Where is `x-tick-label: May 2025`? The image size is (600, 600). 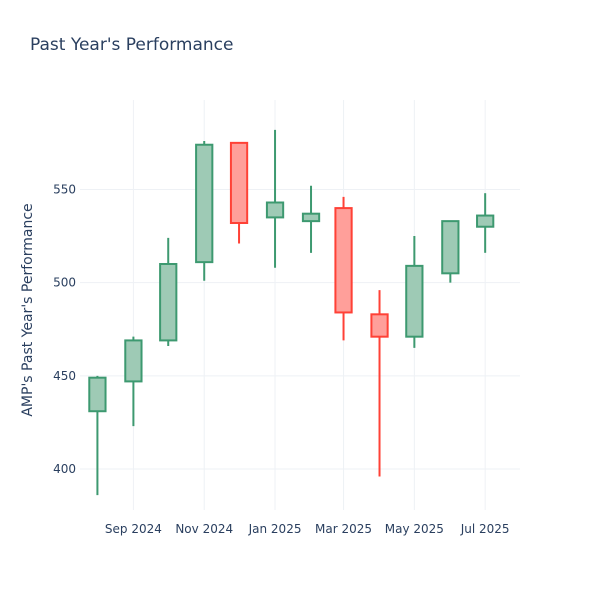
x-tick-label: May 2025 is located at coordinates (414, 529).